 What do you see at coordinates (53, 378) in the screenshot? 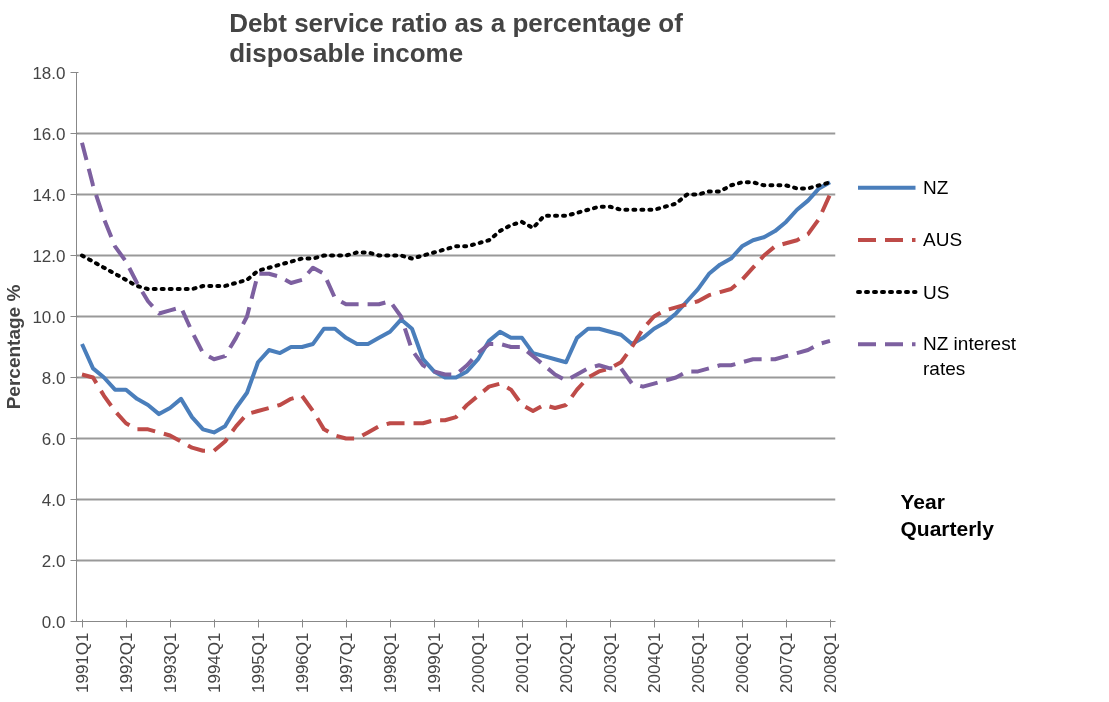
I see `y-tick-label: 8.0` at bounding box center [53, 378].